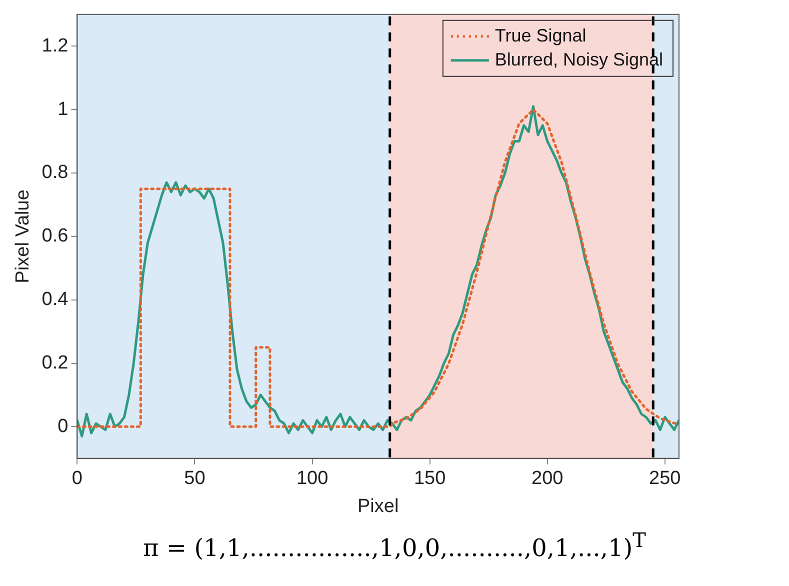 The height and width of the screenshot is (586, 789). I want to click on x-tick-label: 150, so click(430, 479).